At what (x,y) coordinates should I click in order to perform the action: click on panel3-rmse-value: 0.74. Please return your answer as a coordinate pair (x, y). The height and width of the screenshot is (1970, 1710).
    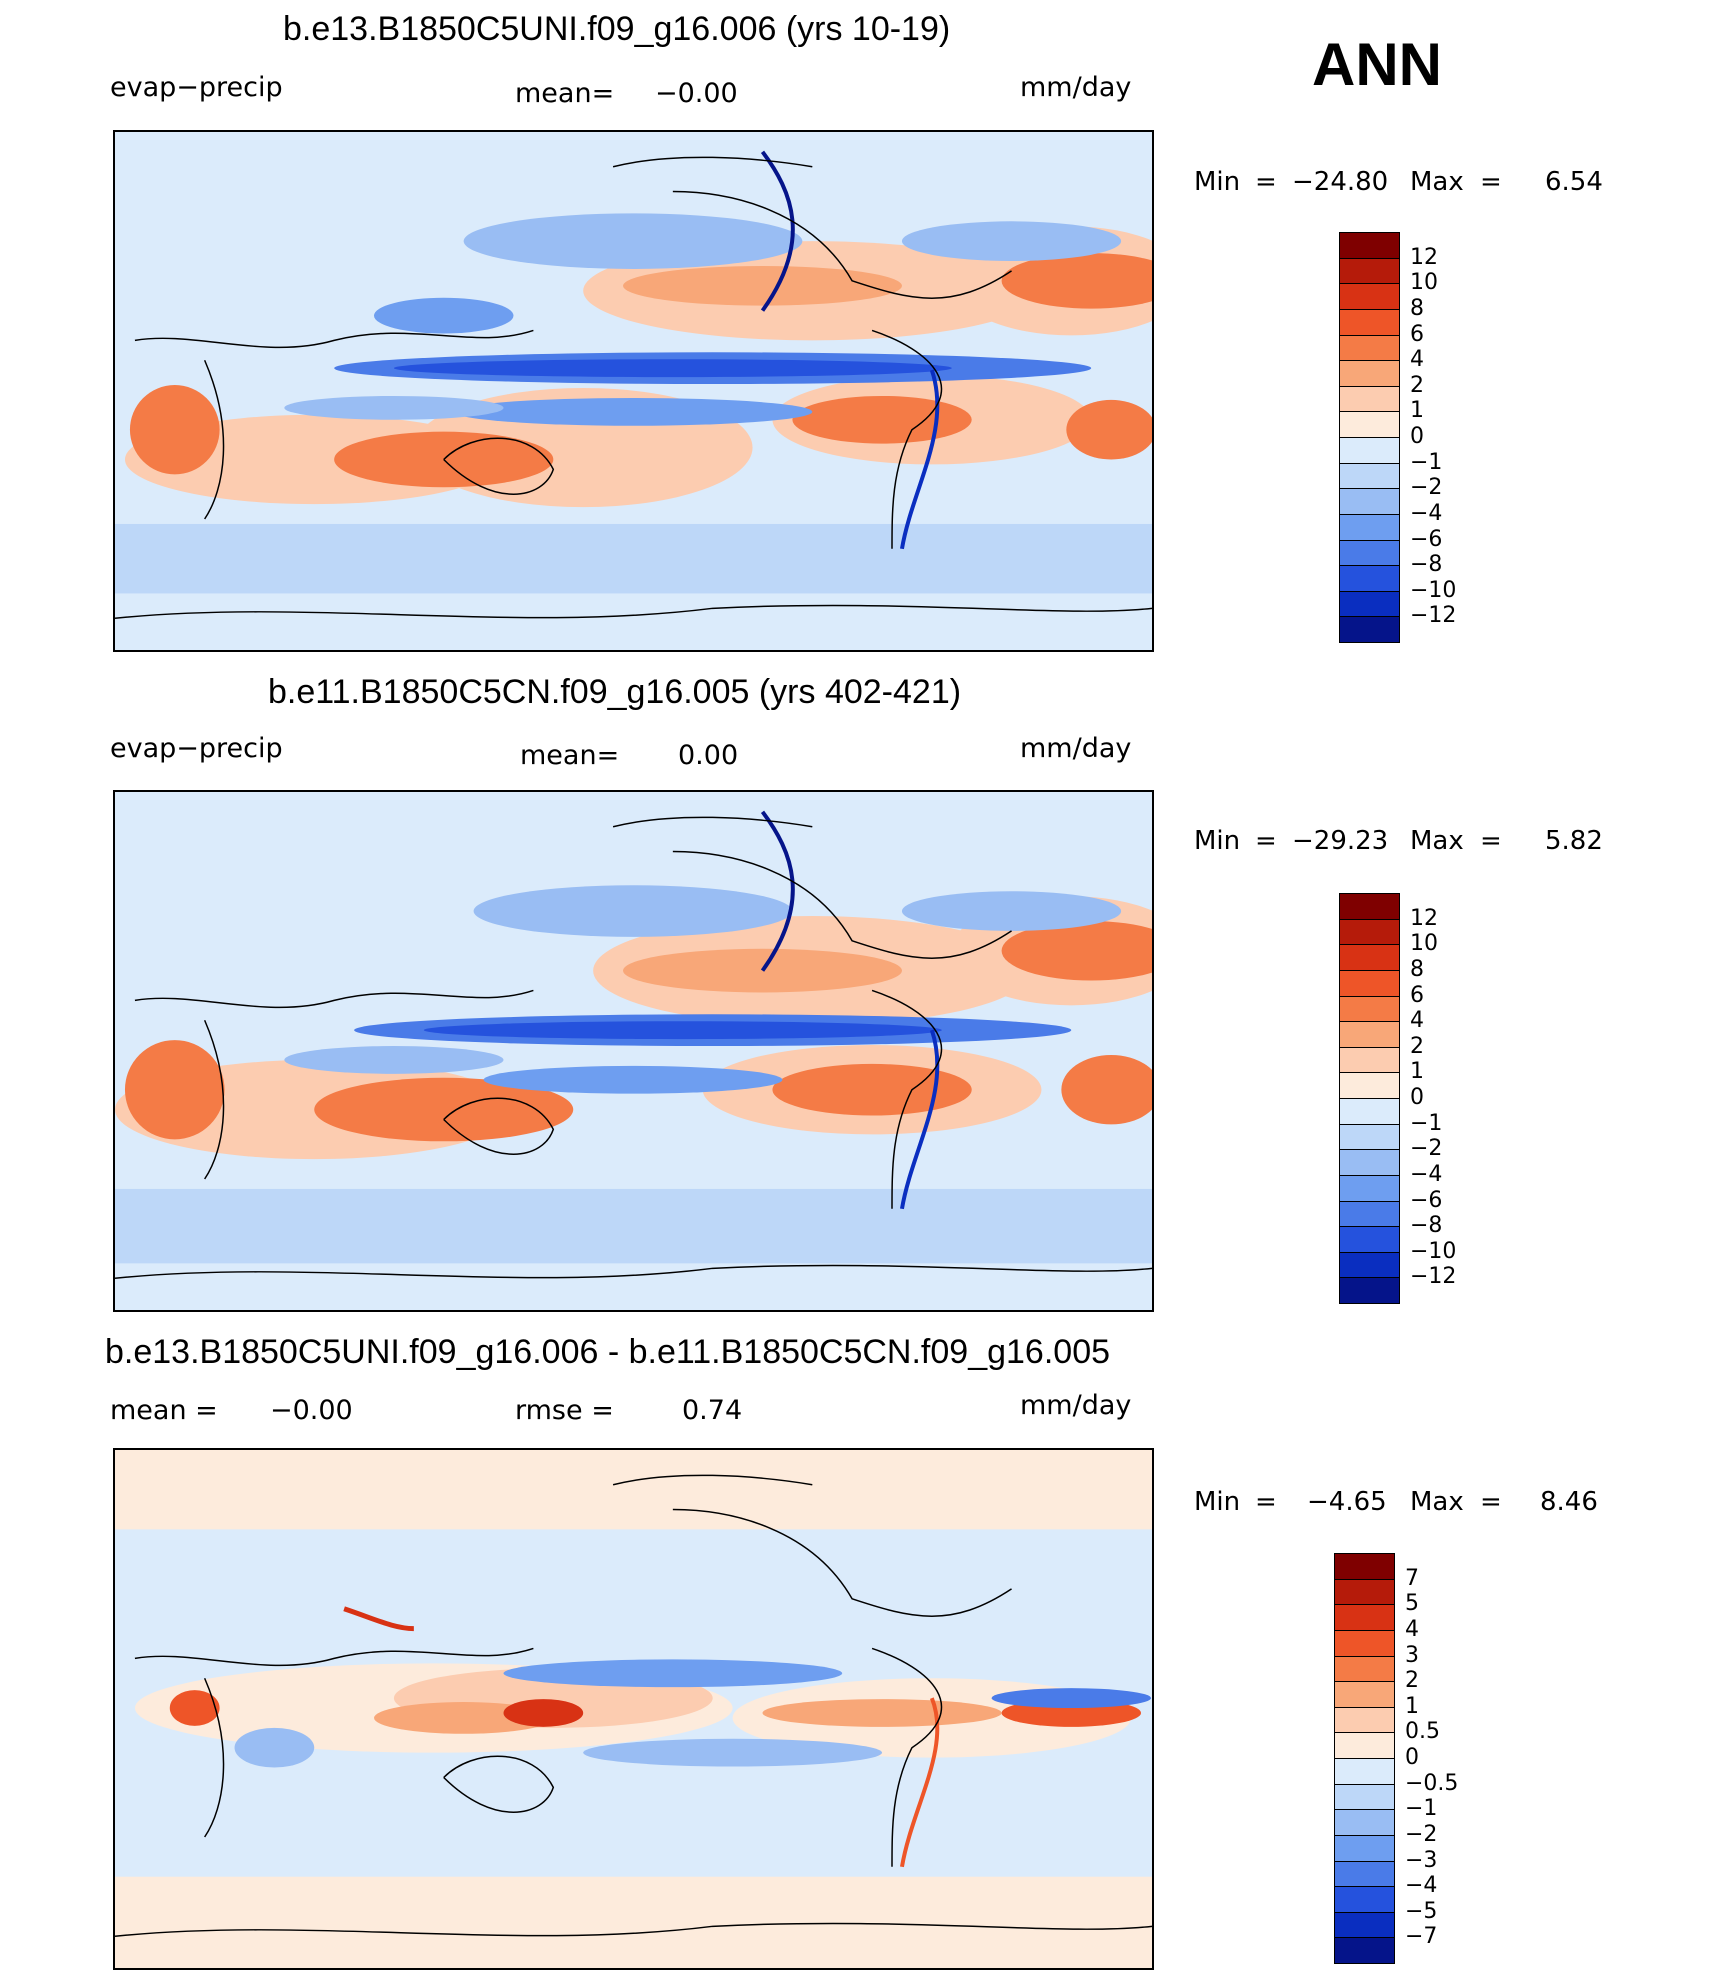
    Looking at the image, I should click on (712, 1410).